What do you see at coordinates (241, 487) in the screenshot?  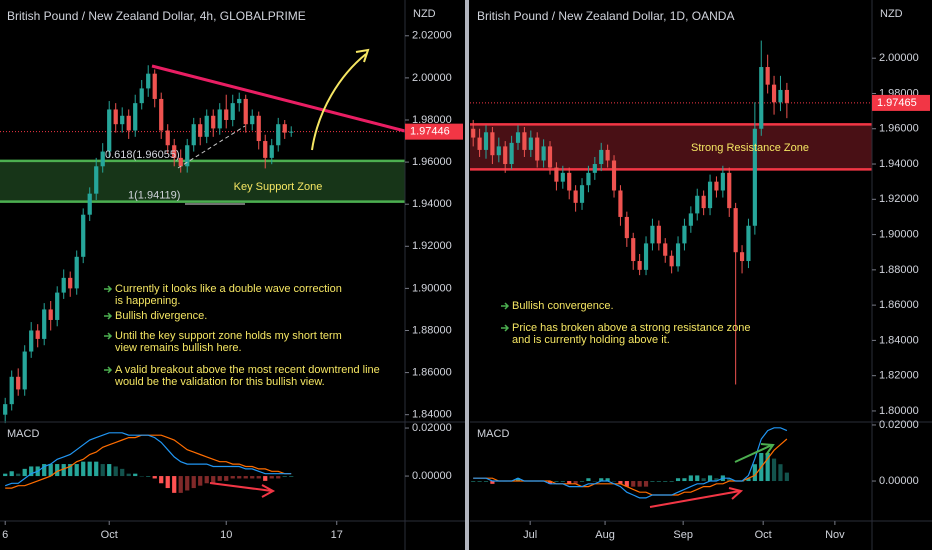 I see `divergence-arrow` at bounding box center [241, 487].